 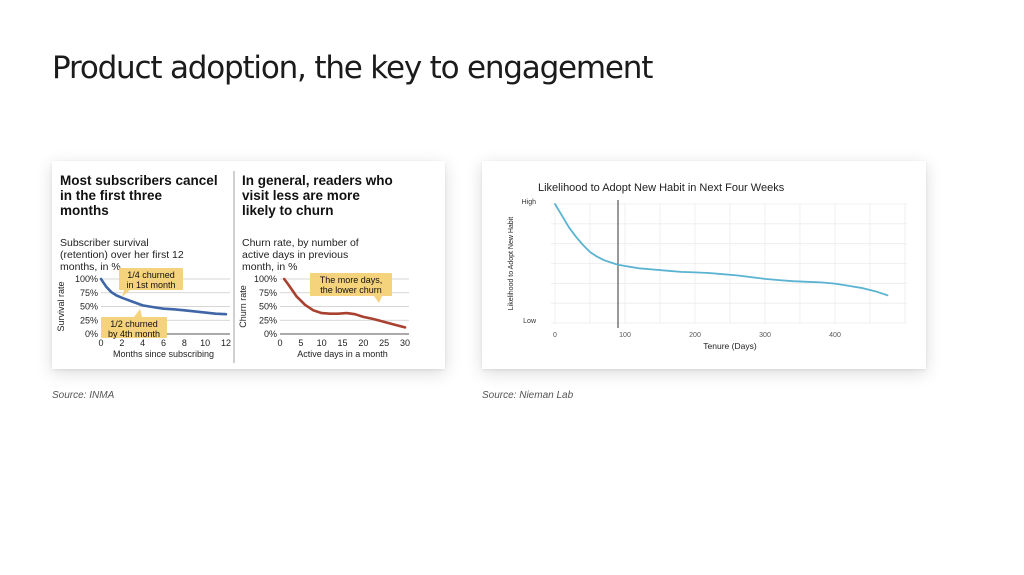 I want to click on chart-subtitle: (retention) over her first 12, so click(x=122, y=255).